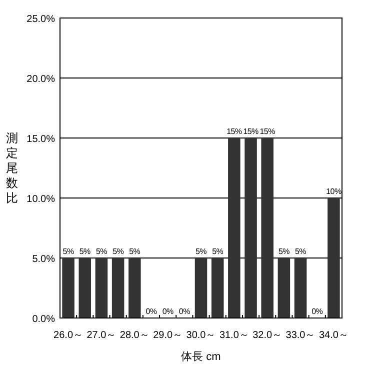  I want to click on y-tick-label: 25.0%, so click(41, 19).